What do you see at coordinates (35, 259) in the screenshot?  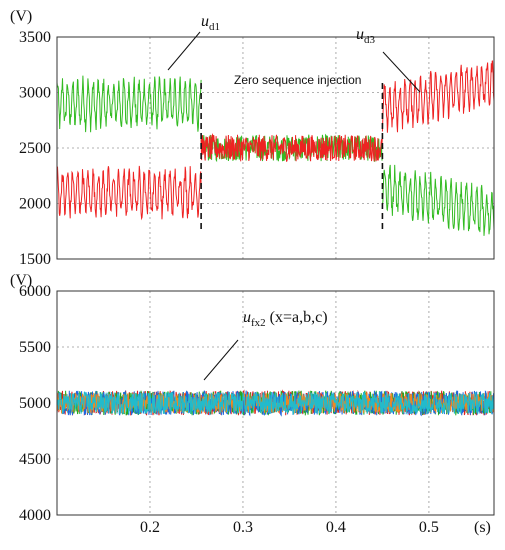 I see `y-tick-label: 1500` at bounding box center [35, 259].